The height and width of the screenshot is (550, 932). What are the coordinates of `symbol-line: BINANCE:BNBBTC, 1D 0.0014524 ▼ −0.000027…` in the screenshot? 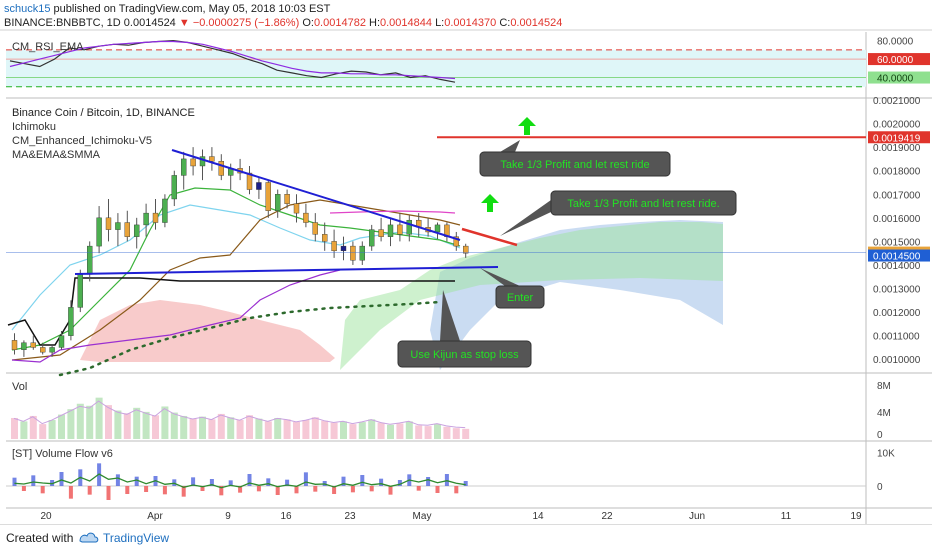 It's located at (283, 23).